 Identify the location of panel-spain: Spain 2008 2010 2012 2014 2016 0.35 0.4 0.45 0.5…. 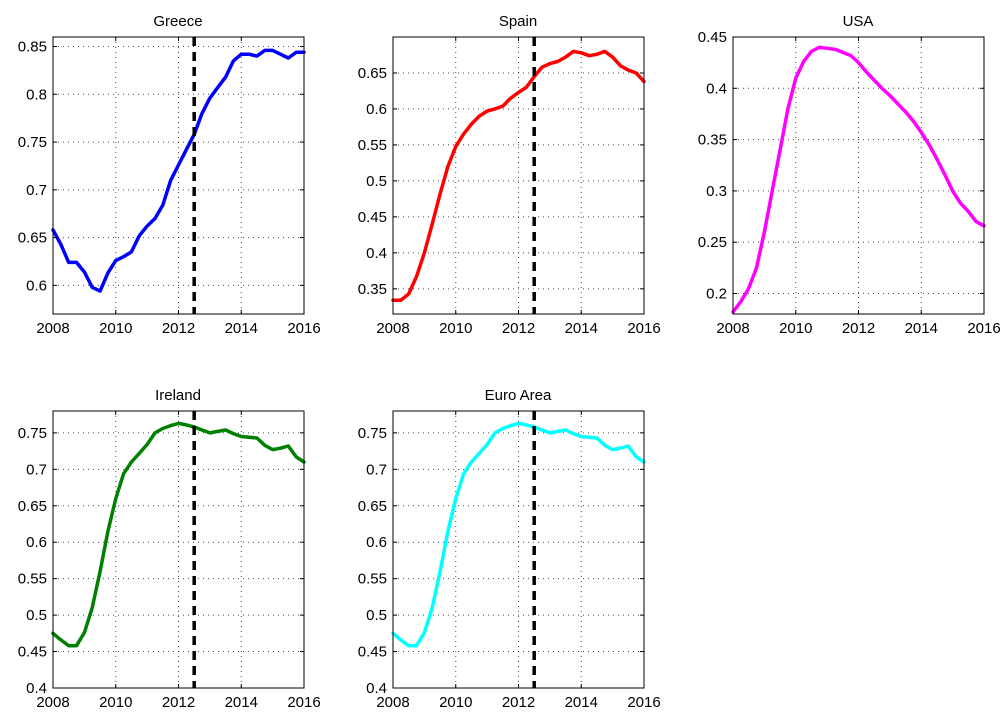
(509, 175).